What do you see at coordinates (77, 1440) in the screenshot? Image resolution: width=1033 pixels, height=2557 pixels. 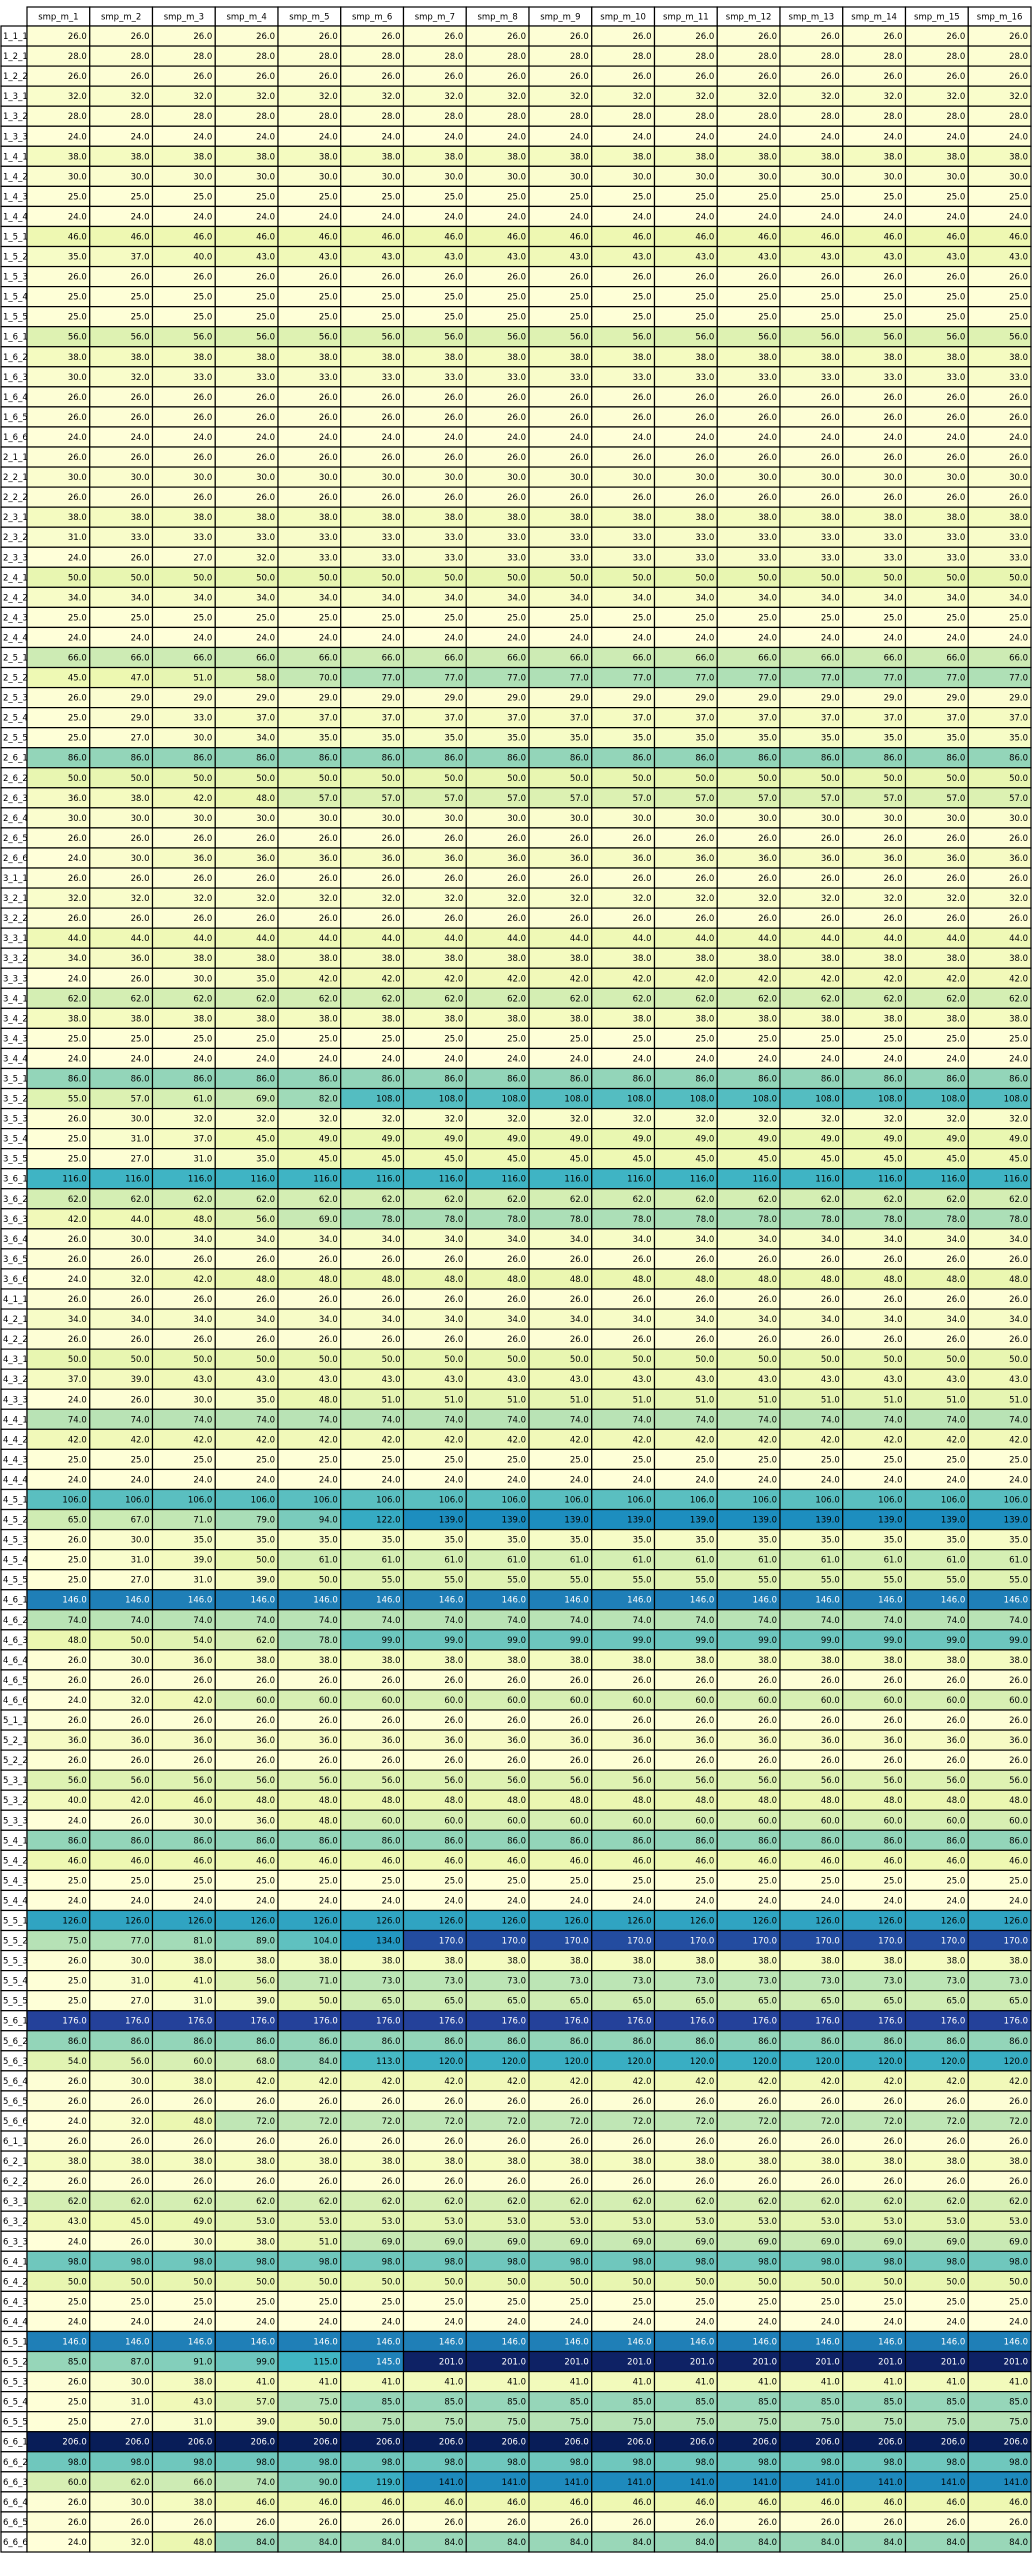 I see `cell-value: 42.0` at bounding box center [77, 1440].